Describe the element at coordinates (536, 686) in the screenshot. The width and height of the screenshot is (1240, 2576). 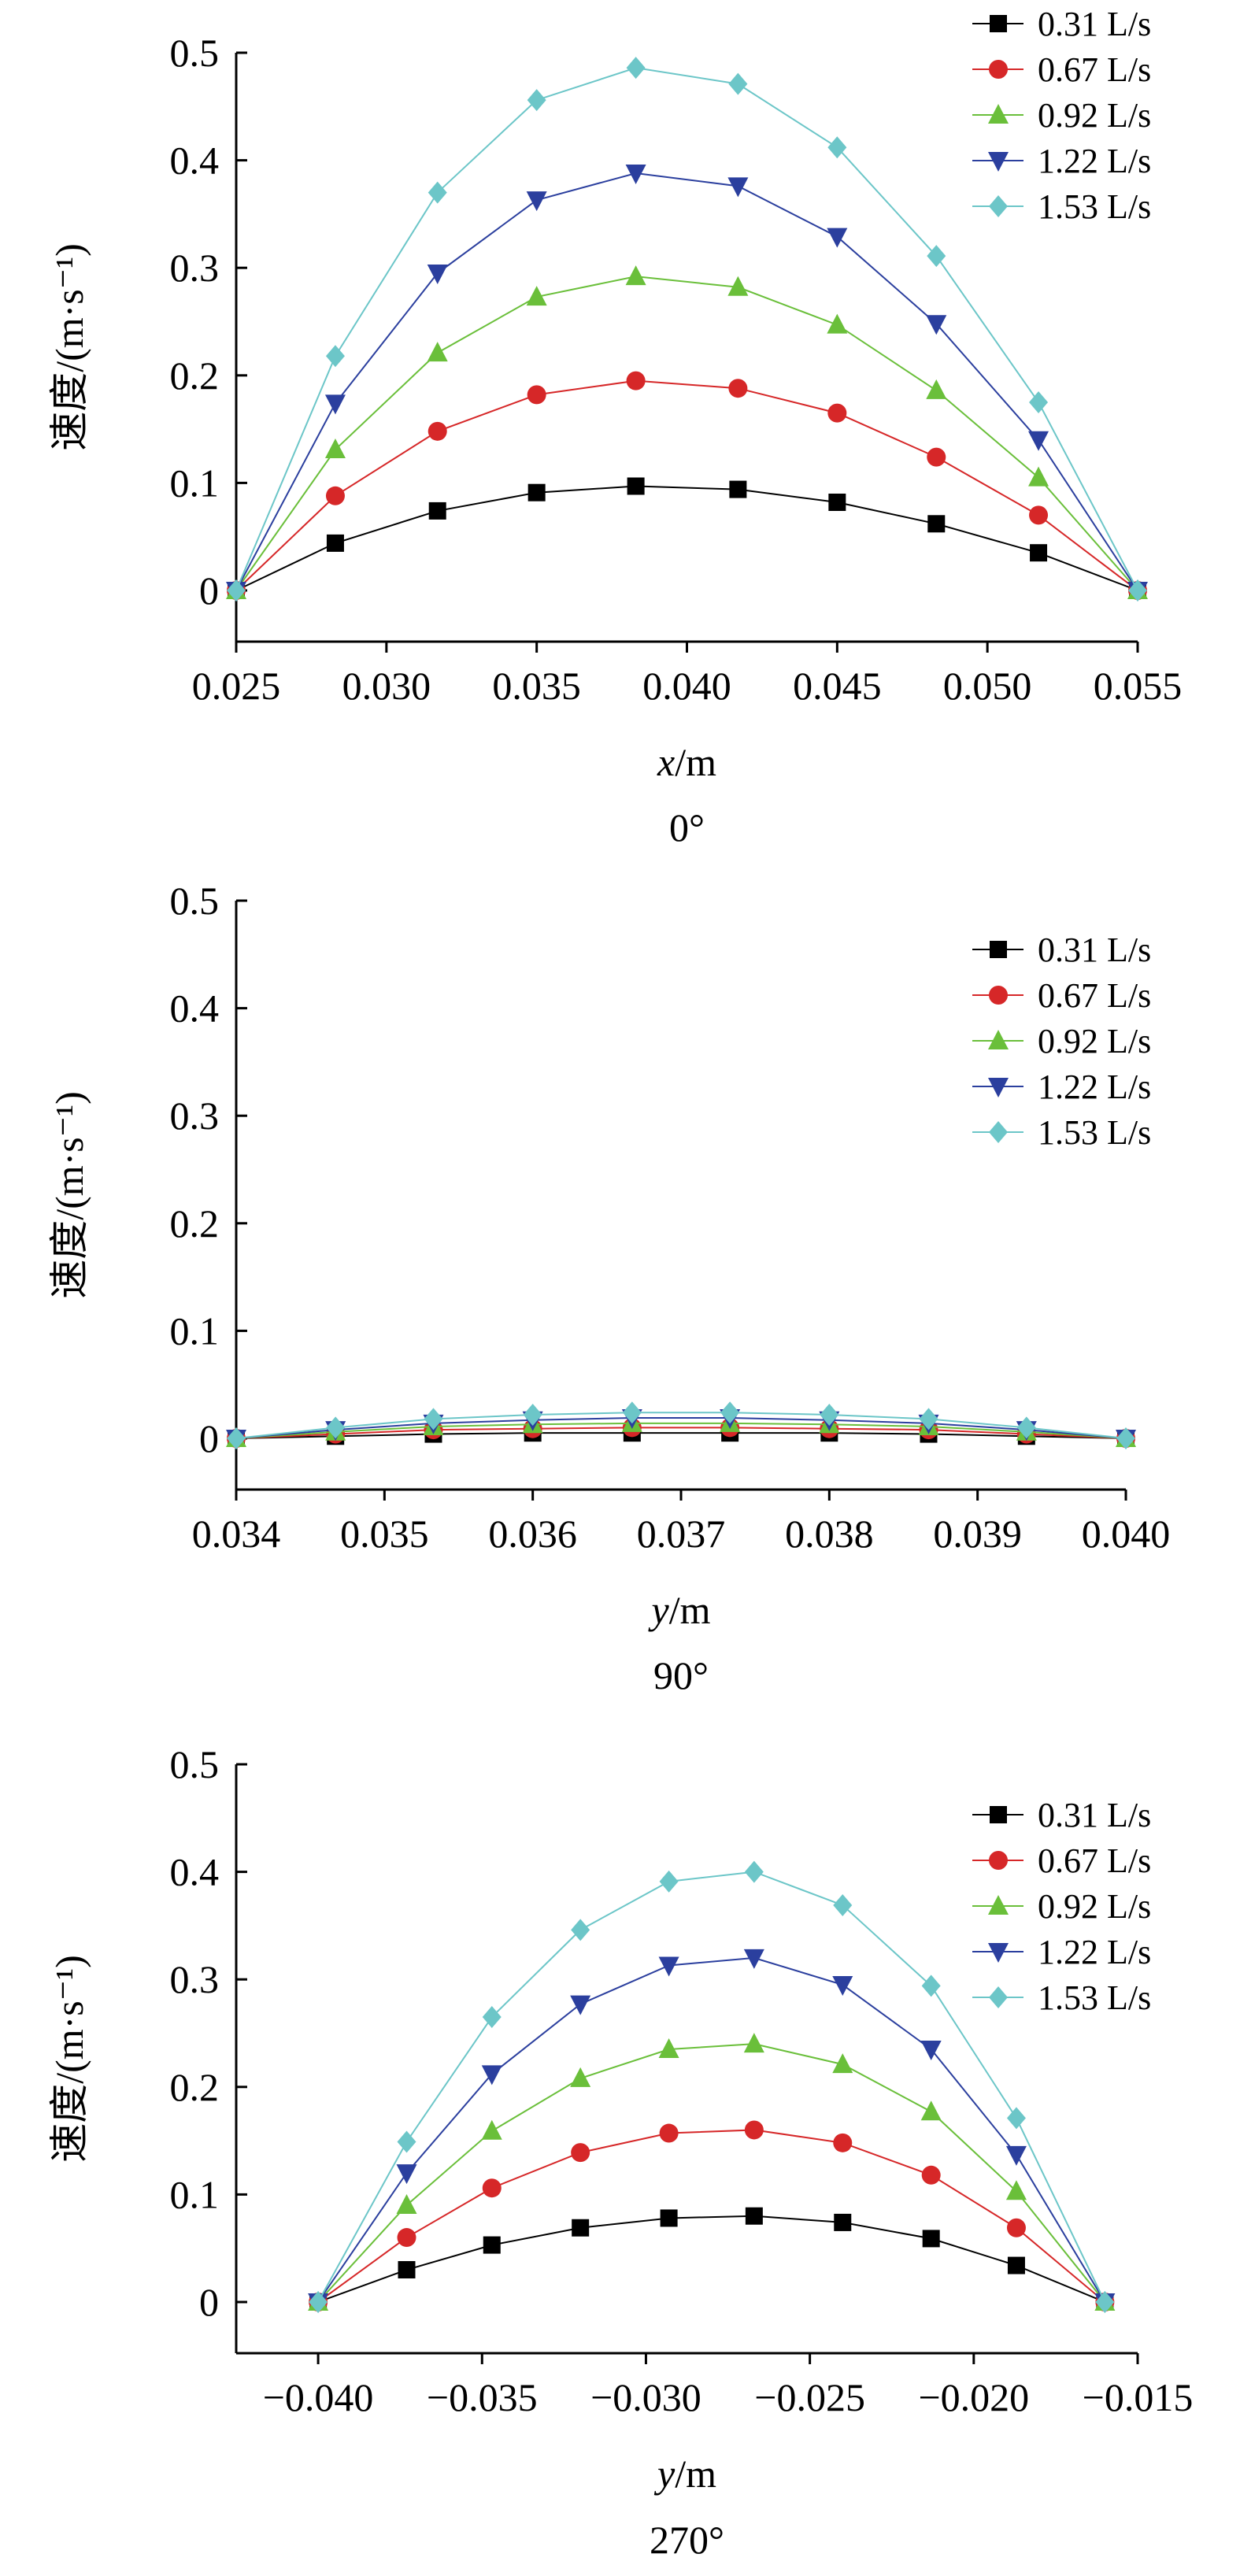
I see `x-tick-label: 0.035` at that location.